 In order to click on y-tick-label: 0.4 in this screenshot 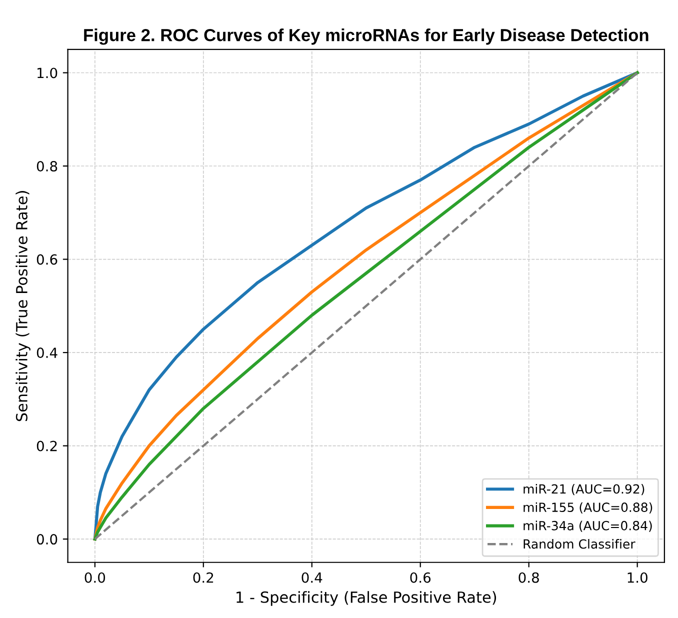, I will do `click(47, 353)`.